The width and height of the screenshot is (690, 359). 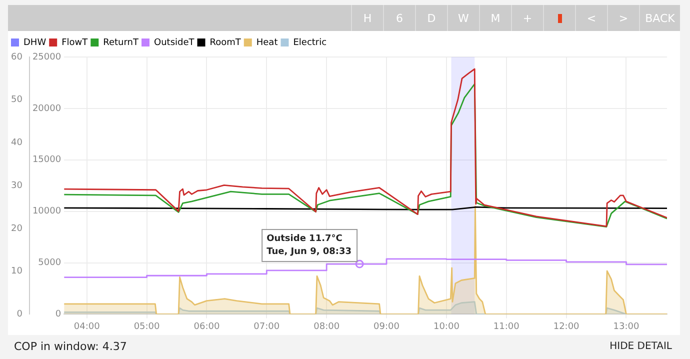 What do you see at coordinates (310, 43) in the screenshot?
I see `legend-label: Electric` at bounding box center [310, 43].